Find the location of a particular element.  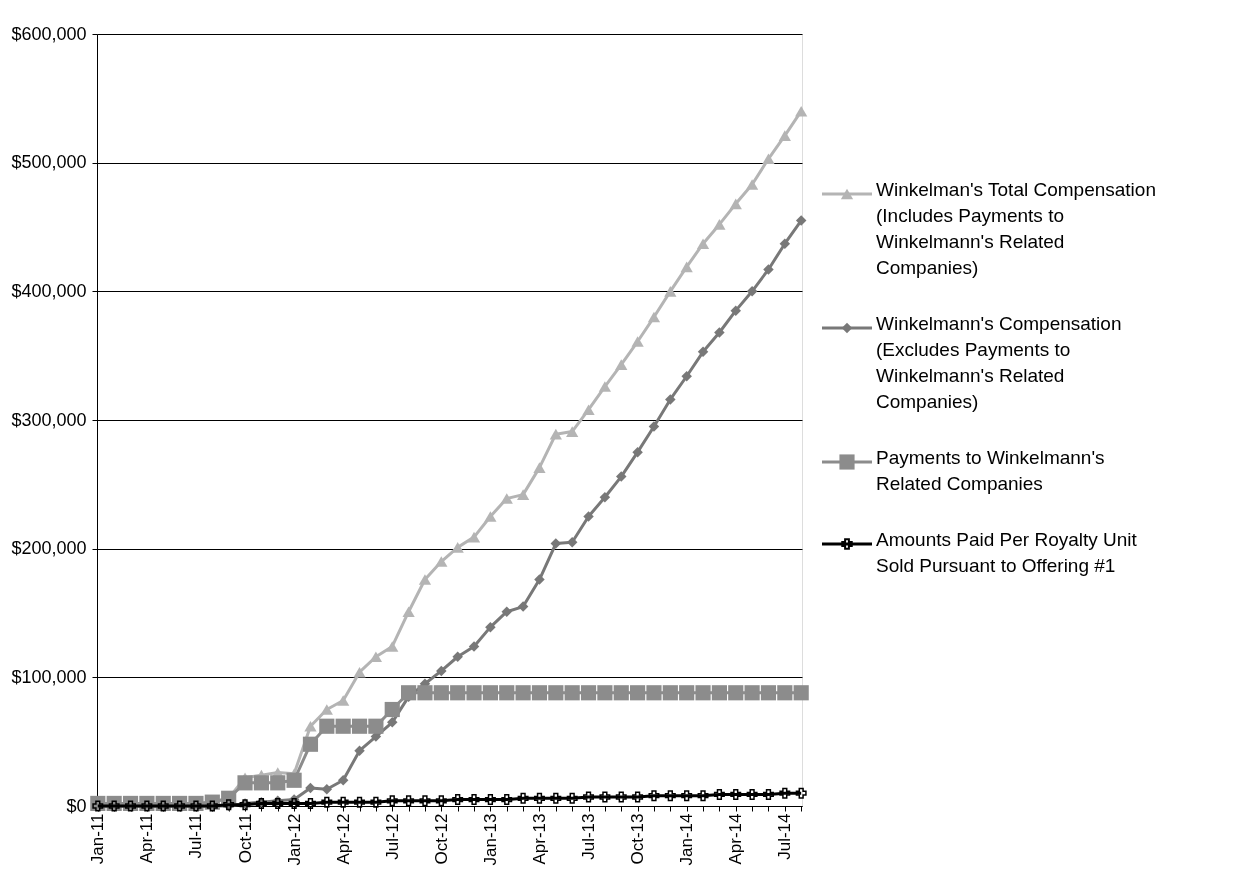

x-tick-label: Oct-13 is located at coordinates (638, 839).